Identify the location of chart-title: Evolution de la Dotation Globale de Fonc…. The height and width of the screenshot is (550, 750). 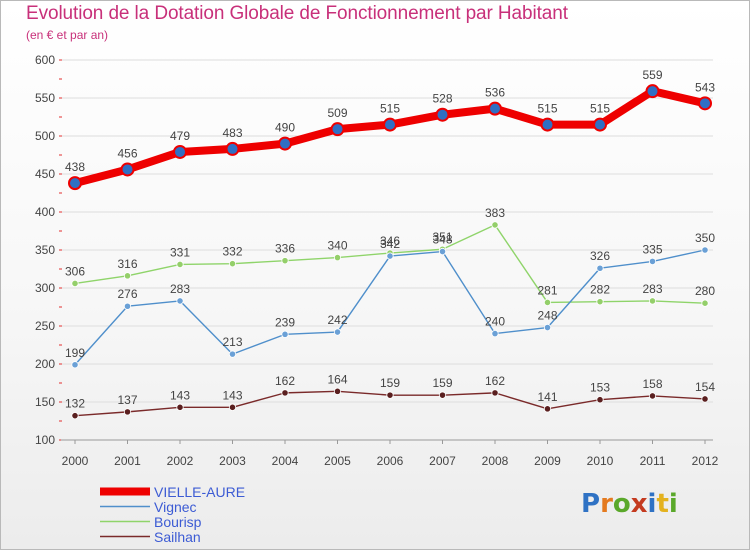
(297, 13).